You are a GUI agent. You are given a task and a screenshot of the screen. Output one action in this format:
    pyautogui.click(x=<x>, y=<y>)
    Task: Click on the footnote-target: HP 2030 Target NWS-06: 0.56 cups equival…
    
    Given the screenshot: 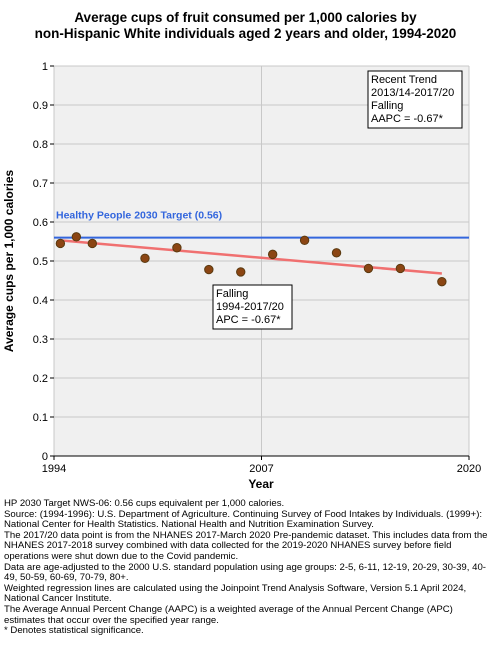 What is the action you would take?
    pyautogui.click(x=144, y=503)
    